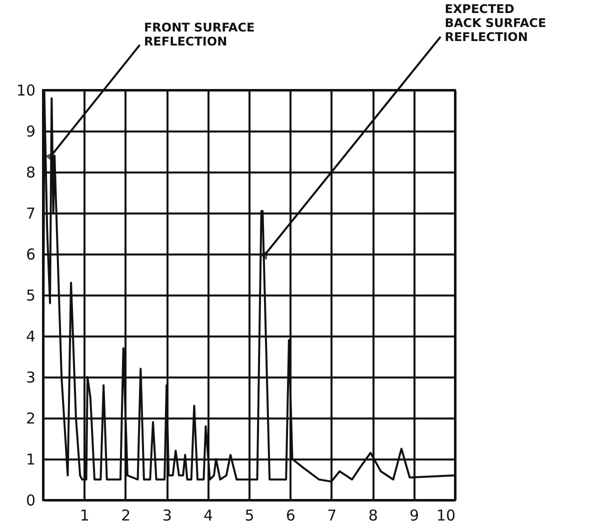 This screenshot has height=527, width=603. Describe the element at coordinates (31, 295) in the screenshot. I see `y-tick-label: 5` at that location.